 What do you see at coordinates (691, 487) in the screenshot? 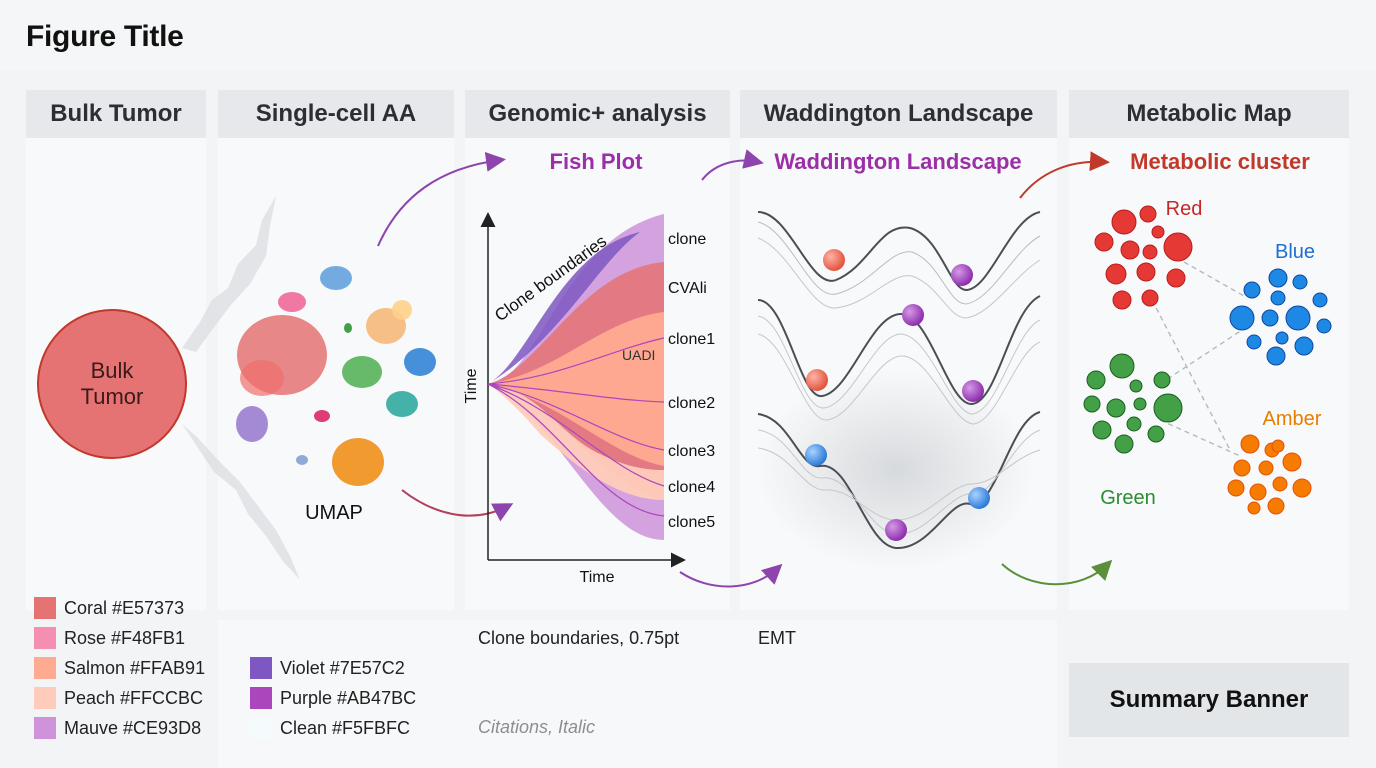
I see `clone-label: clone4` at bounding box center [691, 487].